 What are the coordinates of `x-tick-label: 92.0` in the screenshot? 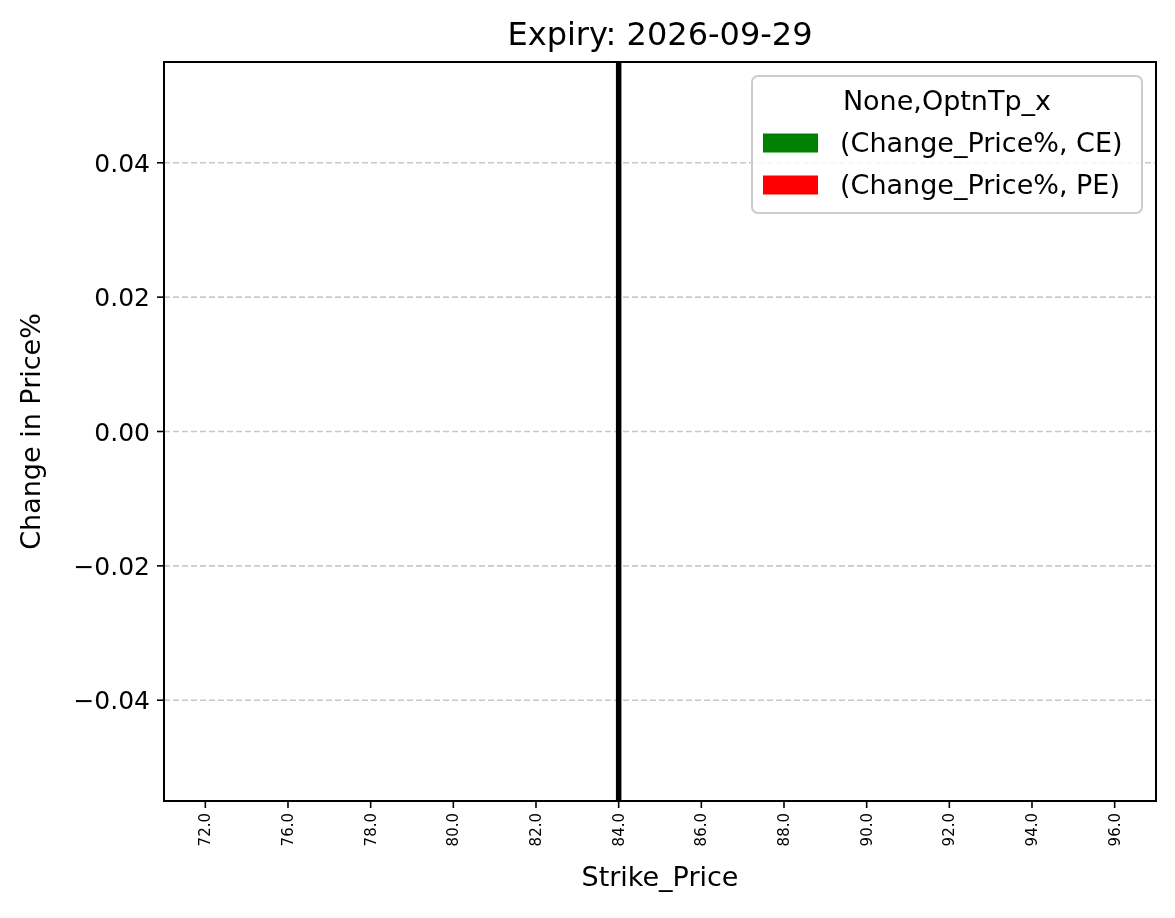 It's located at (949, 830).